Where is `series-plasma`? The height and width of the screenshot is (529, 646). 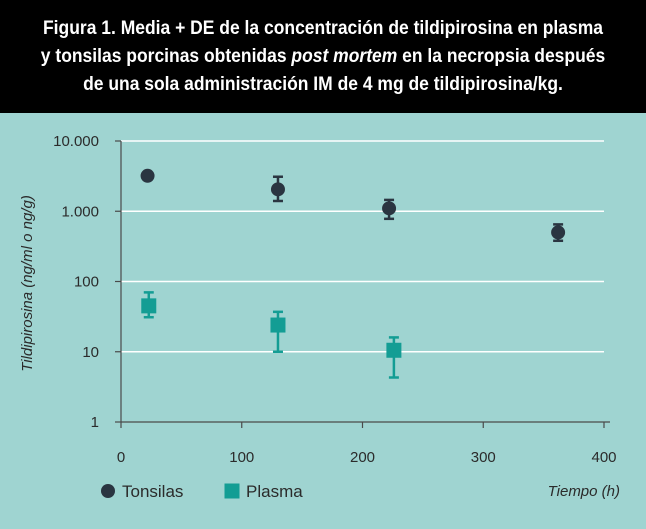
series-plasma is located at coordinates (271, 335).